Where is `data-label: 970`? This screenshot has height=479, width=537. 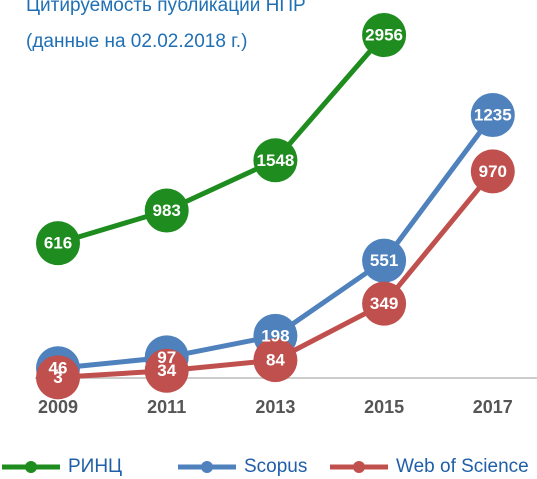 data-label: 970 is located at coordinates (493, 171).